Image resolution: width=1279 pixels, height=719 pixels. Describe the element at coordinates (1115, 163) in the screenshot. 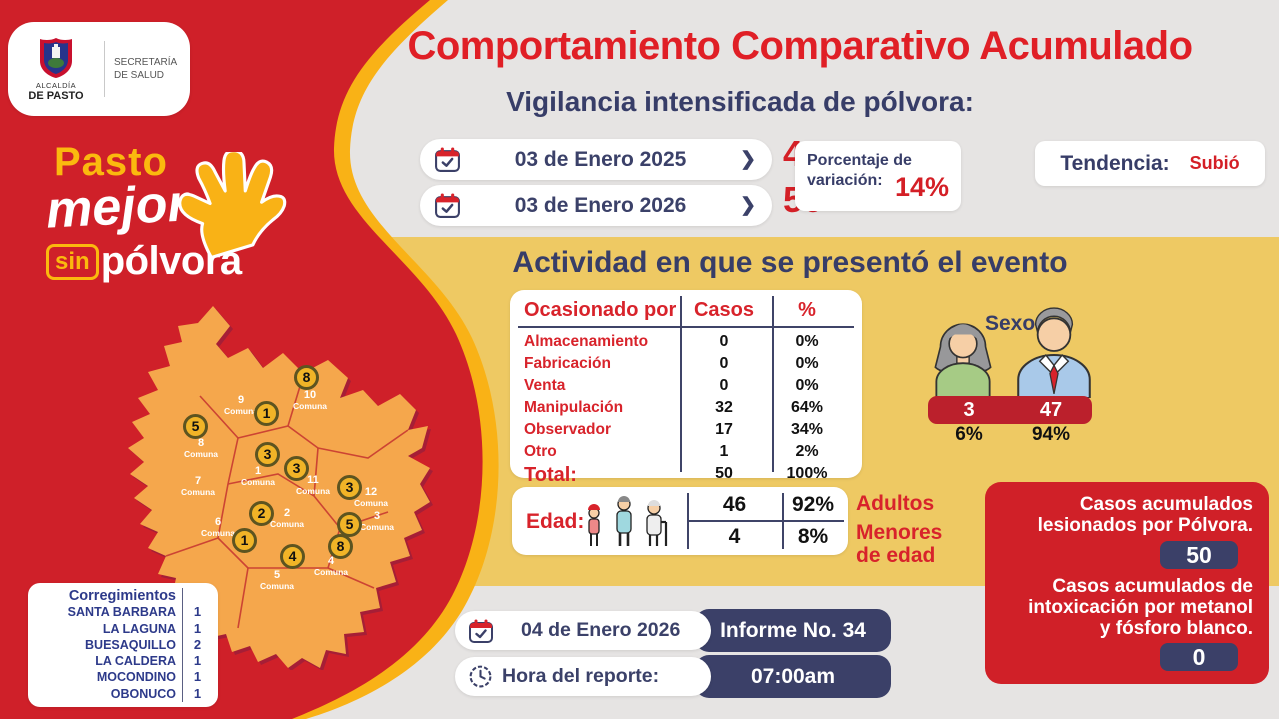

I see `trend-label: Tendencia:` at that location.